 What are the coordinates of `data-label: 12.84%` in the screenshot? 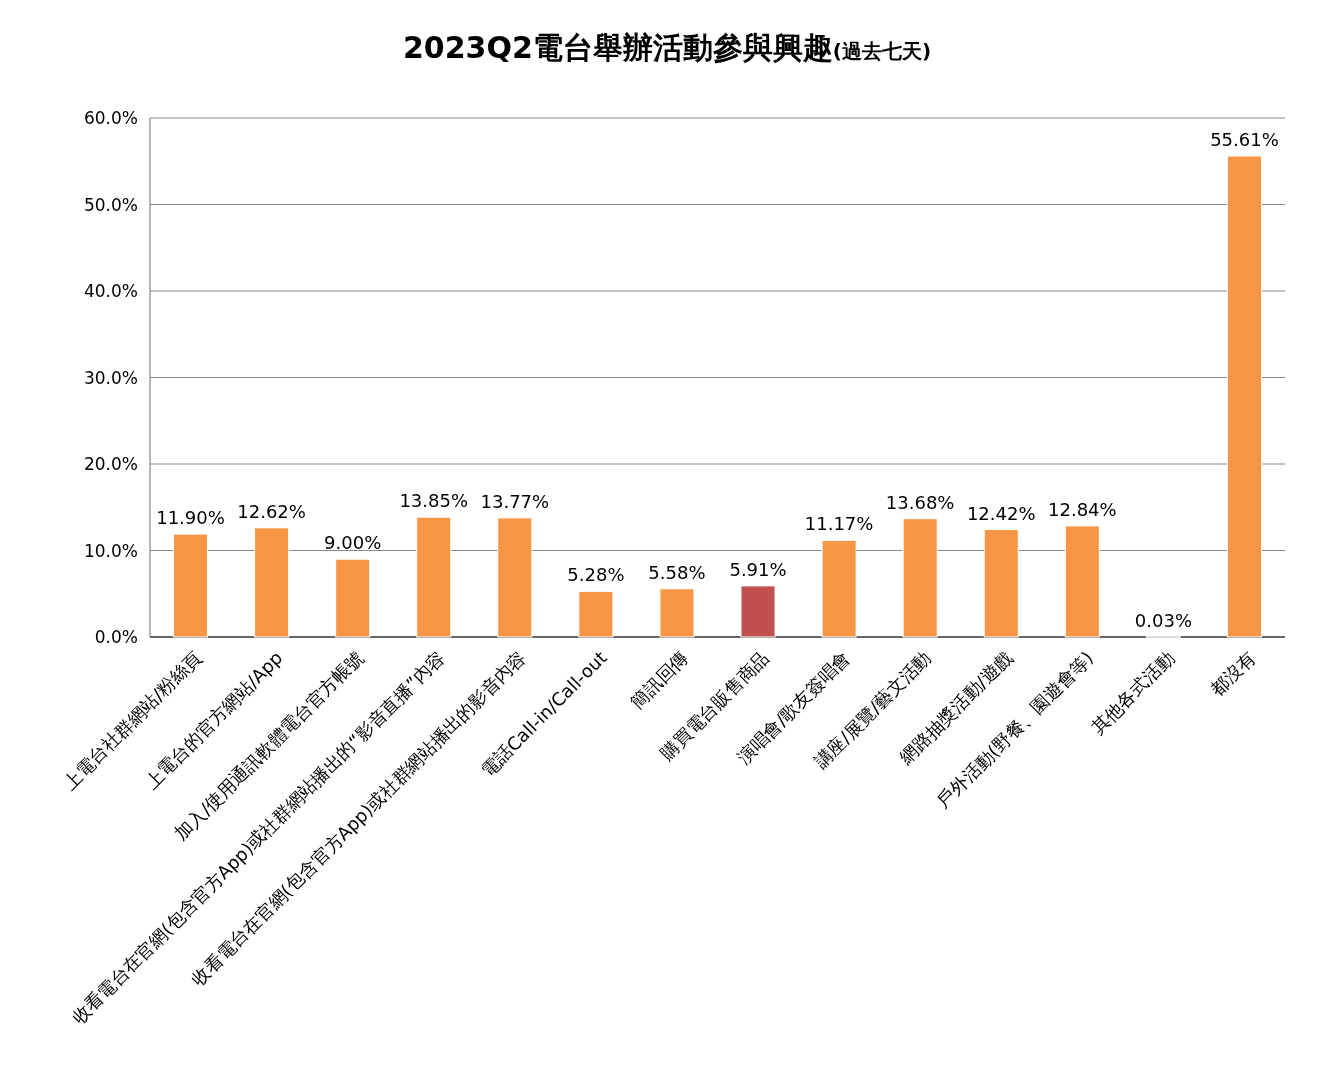 It's located at (1082, 509).